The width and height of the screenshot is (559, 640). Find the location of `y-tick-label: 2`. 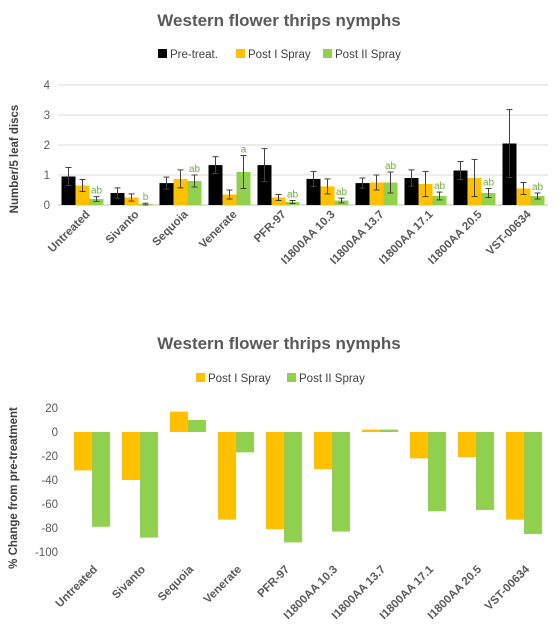

y-tick-label: 2 is located at coordinates (47, 146).